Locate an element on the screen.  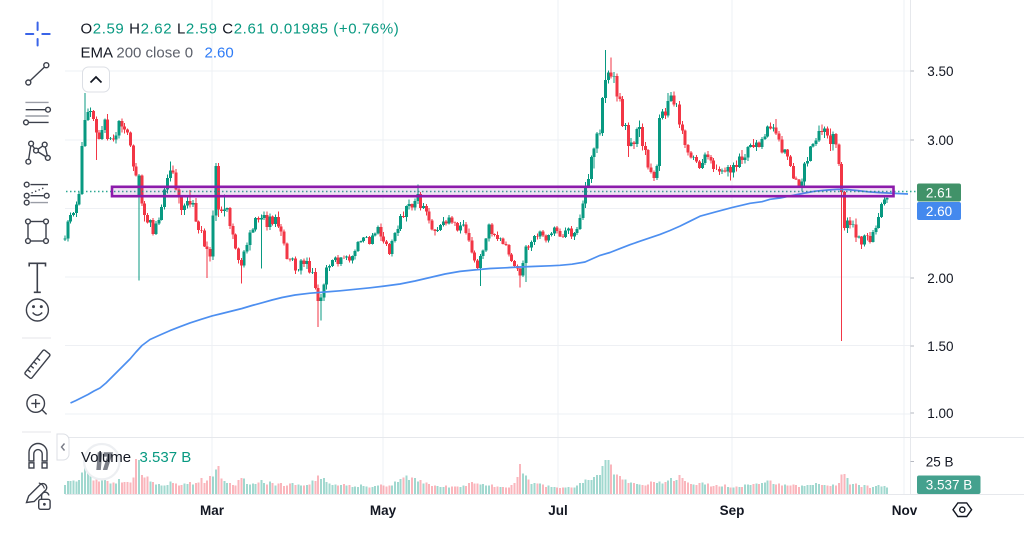
svg-text: EMA 200 close 0 is located at coordinates (137, 53).